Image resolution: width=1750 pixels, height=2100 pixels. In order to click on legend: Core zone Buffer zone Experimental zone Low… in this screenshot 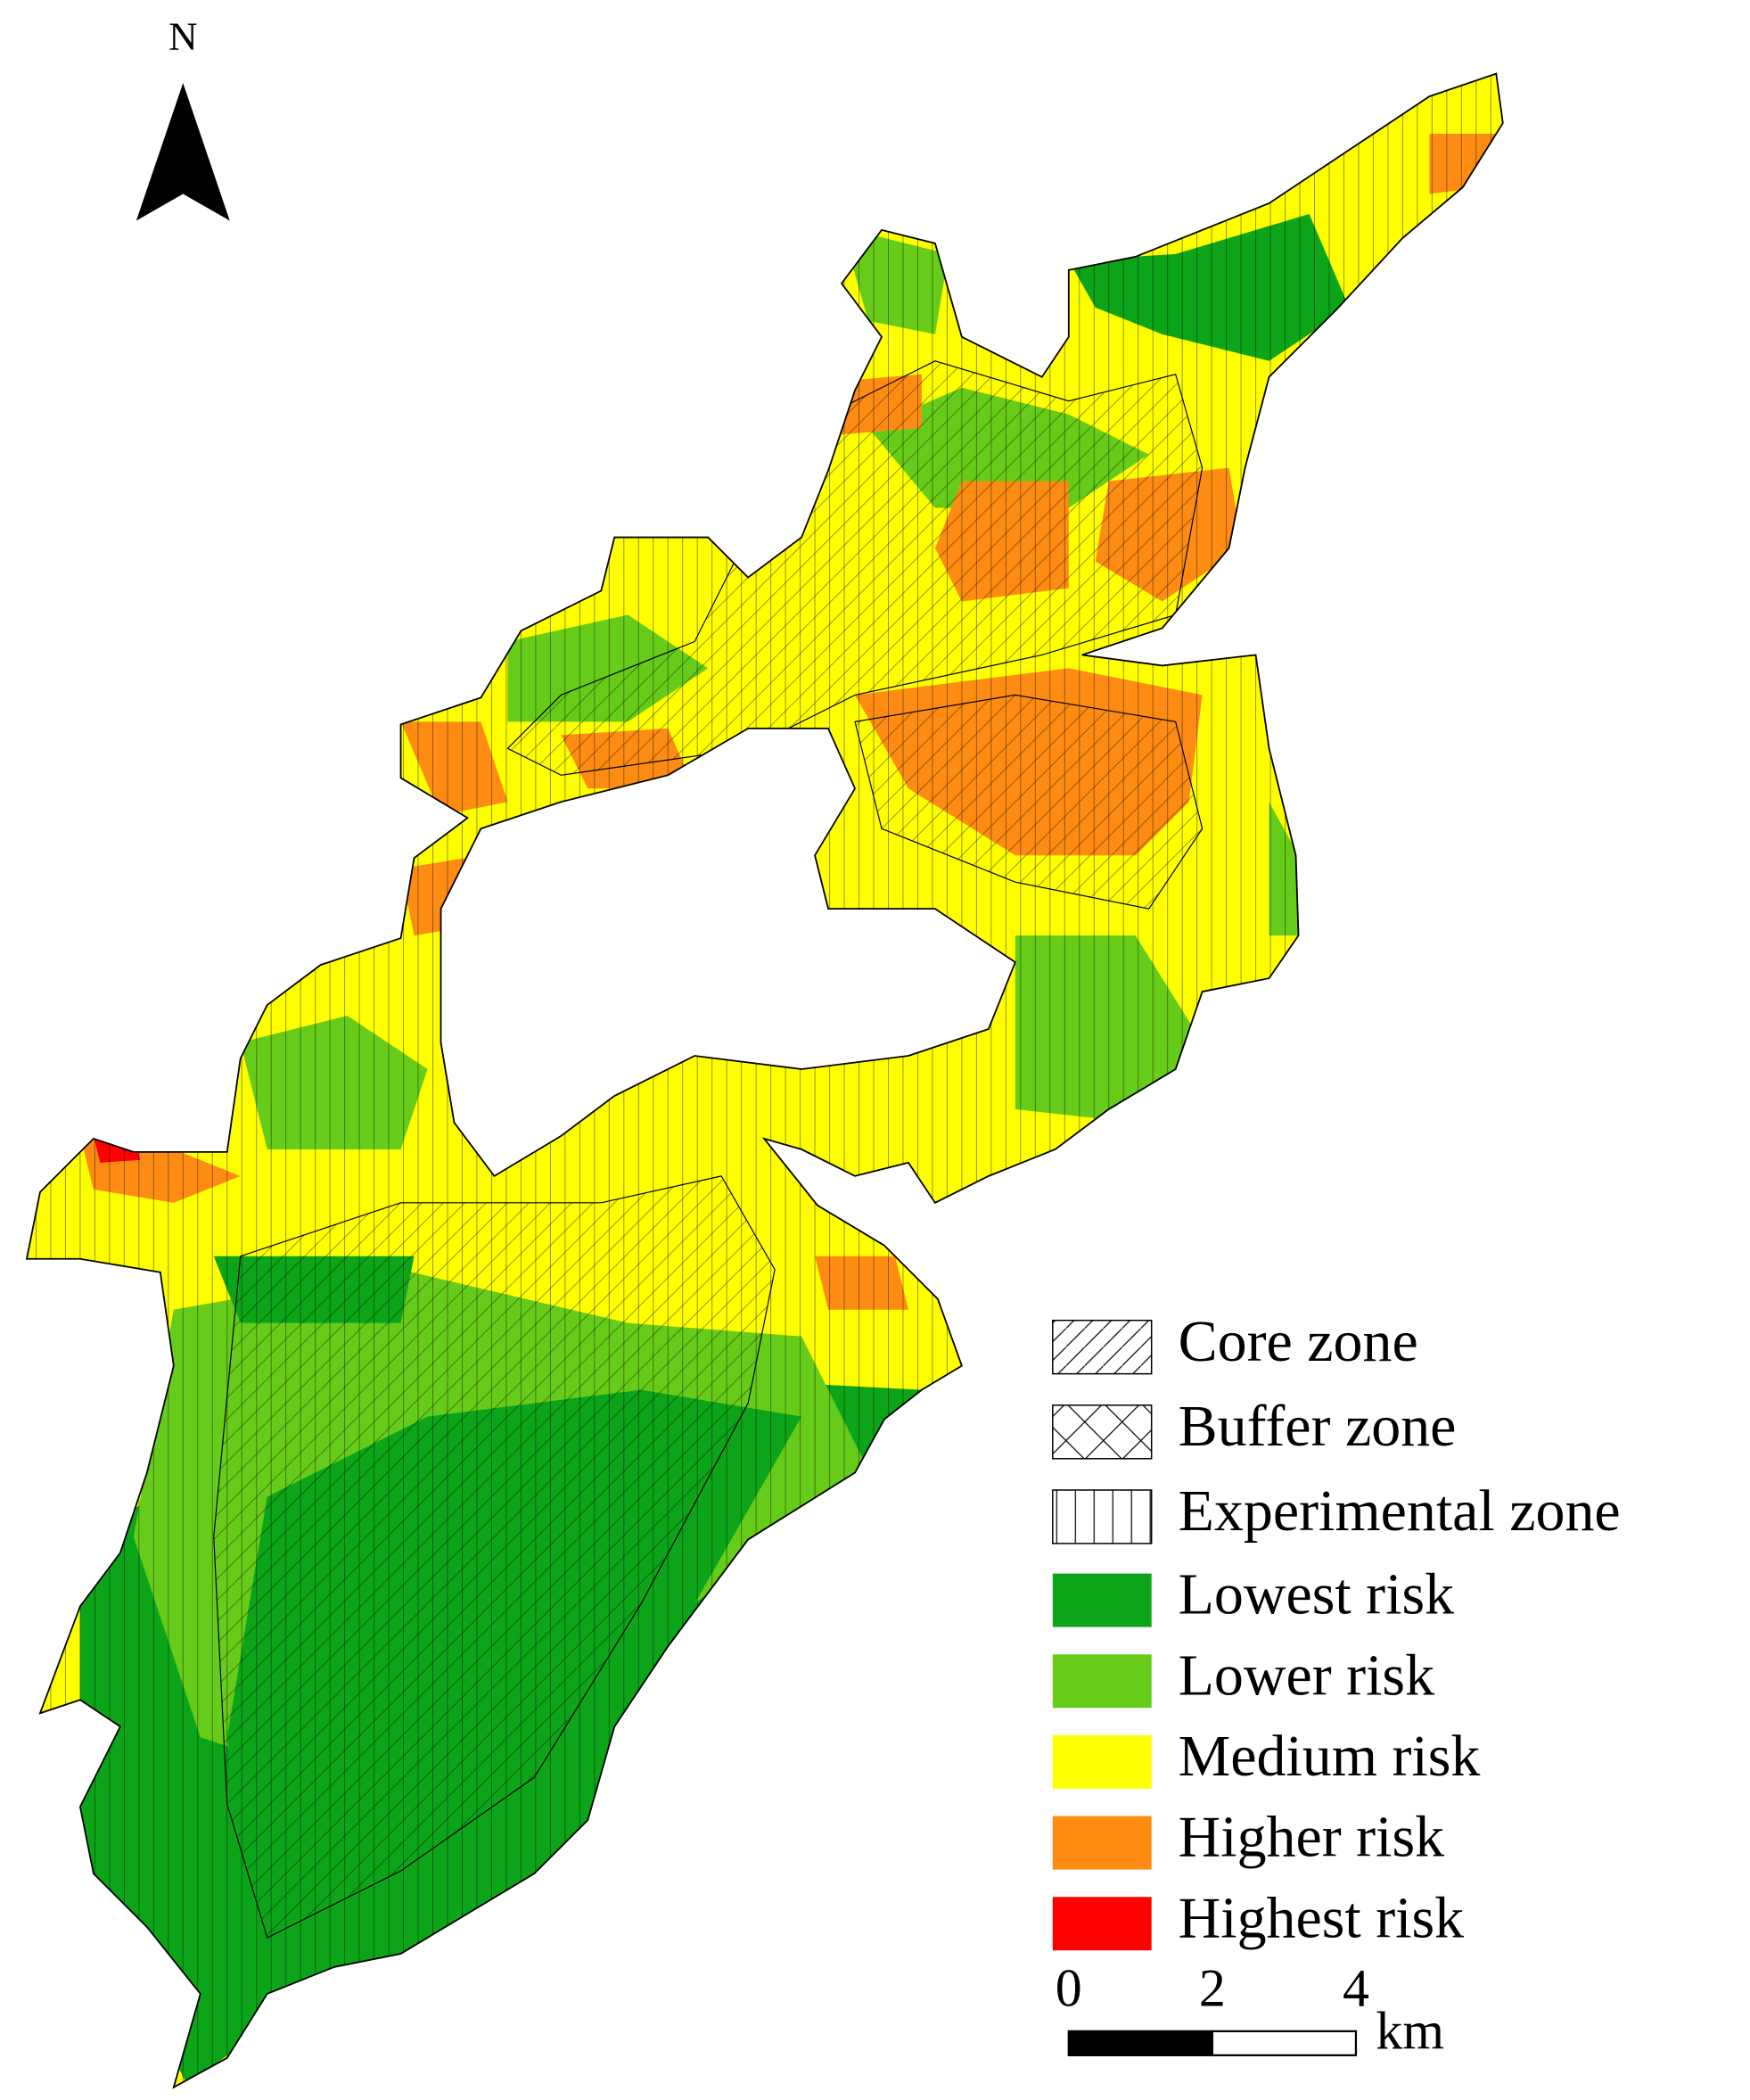, I will do `click(1336, 1630)`.